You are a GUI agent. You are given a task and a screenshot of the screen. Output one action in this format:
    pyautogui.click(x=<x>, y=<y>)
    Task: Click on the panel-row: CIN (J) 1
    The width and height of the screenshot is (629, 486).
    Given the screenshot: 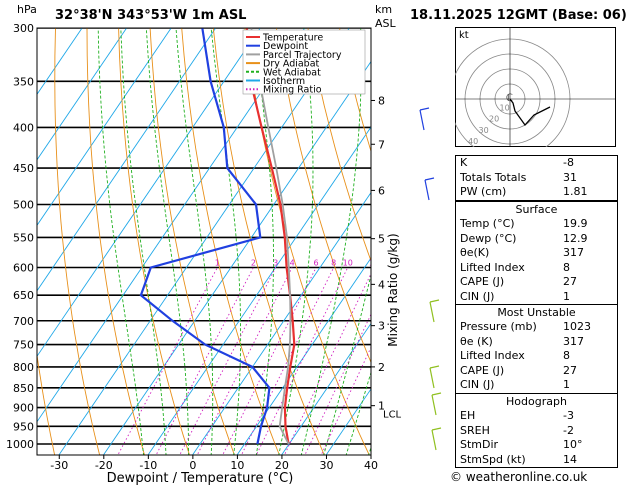 What is the action you would take?
    pyautogui.click(x=536, y=297)
    